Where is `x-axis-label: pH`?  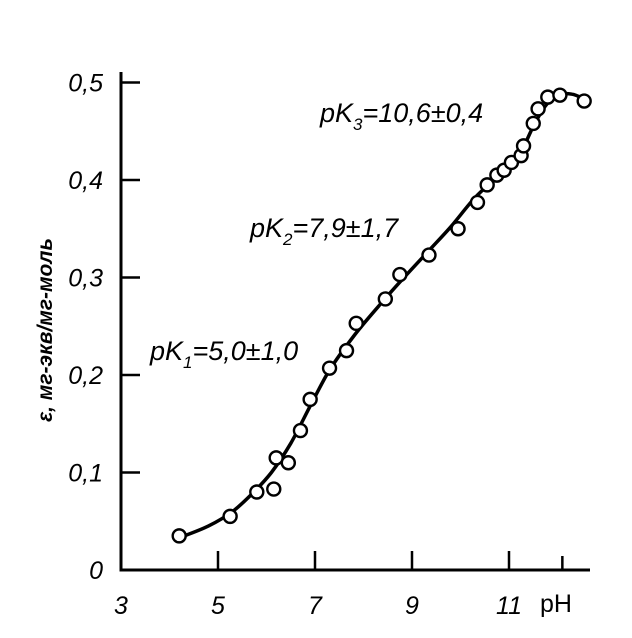
x-axis-label: pH is located at coordinates (556, 604).